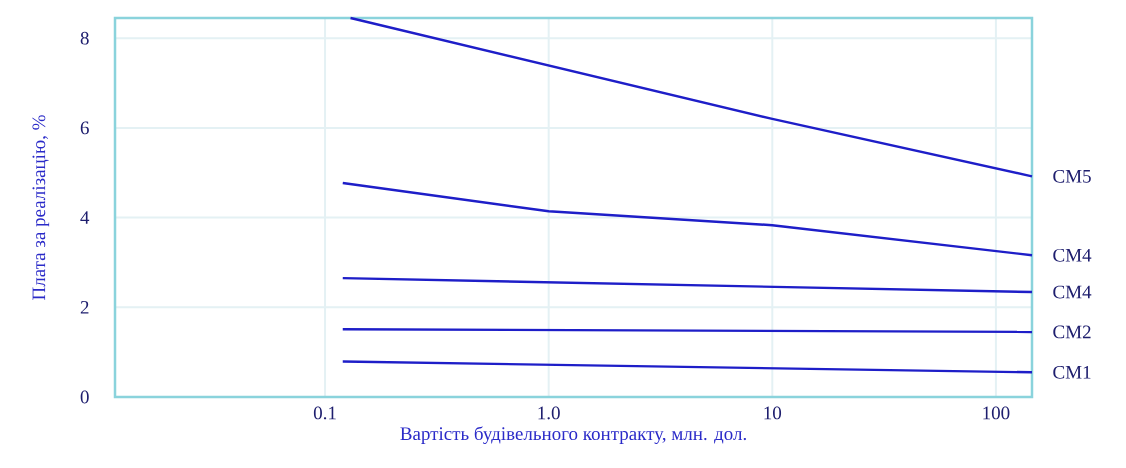 This screenshot has height=468, width=1126. What do you see at coordinates (84, 128) in the screenshot?
I see `y-tick-label: 6` at bounding box center [84, 128].